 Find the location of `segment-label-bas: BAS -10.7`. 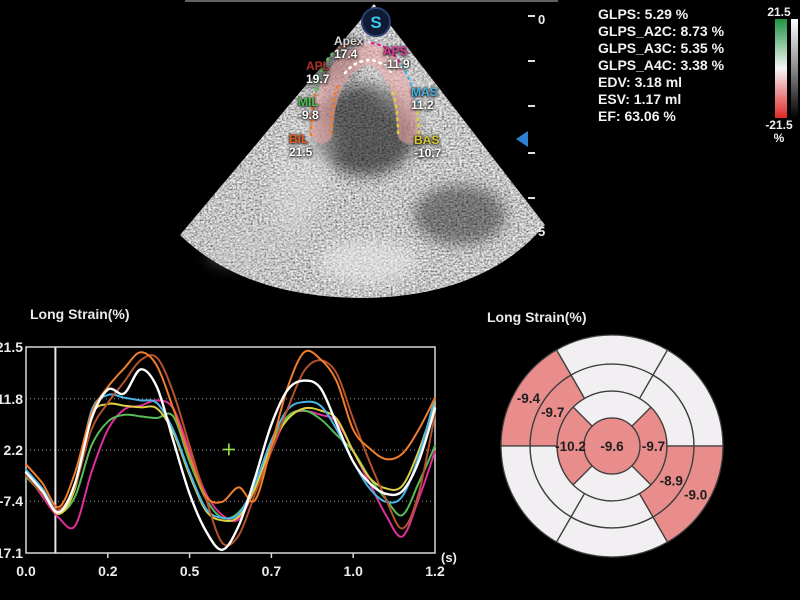

segment-label-bas: BAS -10.7 is located at coordinates (427, 147).